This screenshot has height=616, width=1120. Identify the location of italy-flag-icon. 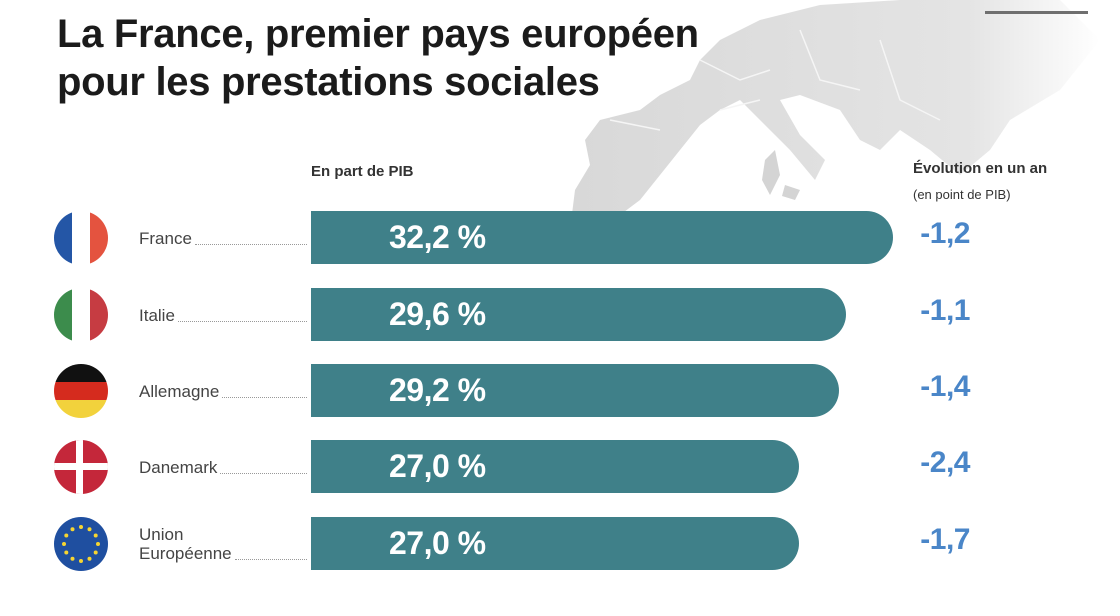
(81, 315).